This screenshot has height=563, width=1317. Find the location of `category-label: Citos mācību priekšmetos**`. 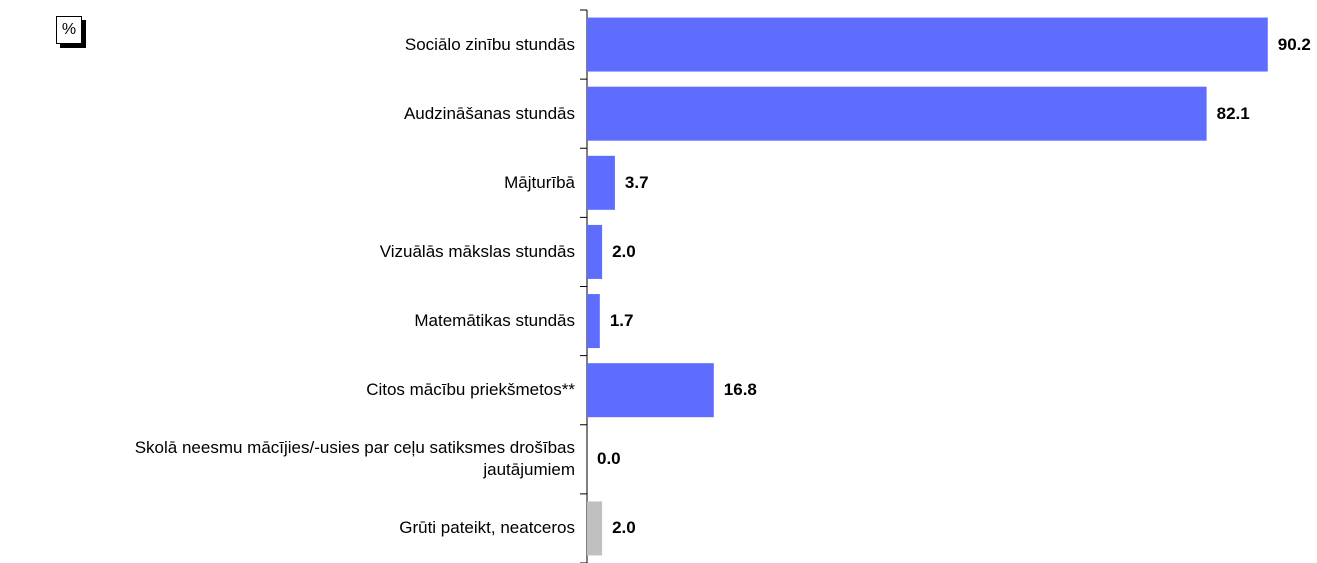

category-label: Citos mācību priekšmetos** is located at coordinates (470, 390).